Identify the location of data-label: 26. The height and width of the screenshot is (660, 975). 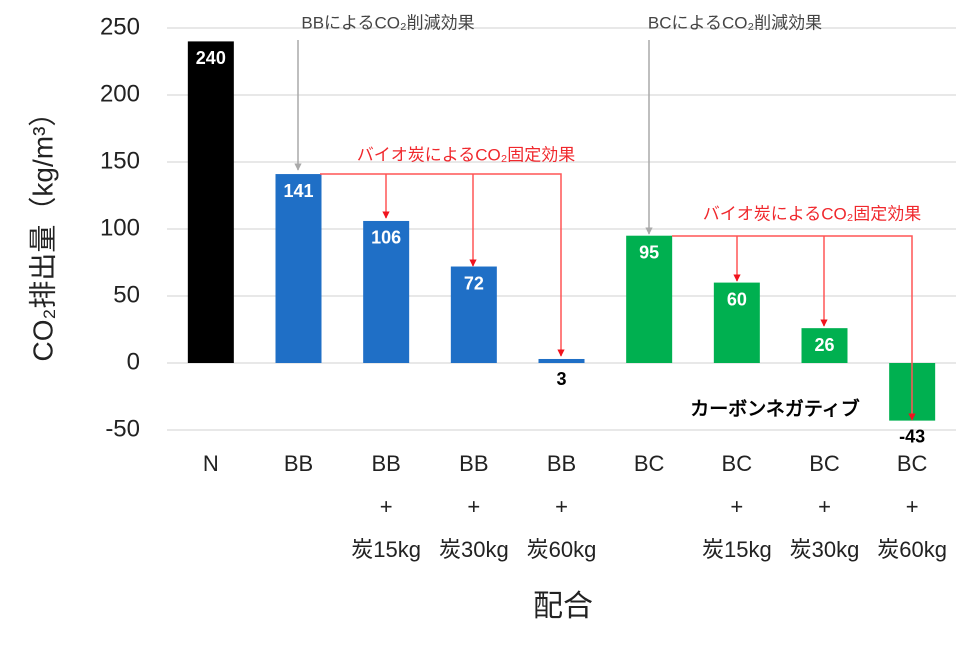
(824, 345).